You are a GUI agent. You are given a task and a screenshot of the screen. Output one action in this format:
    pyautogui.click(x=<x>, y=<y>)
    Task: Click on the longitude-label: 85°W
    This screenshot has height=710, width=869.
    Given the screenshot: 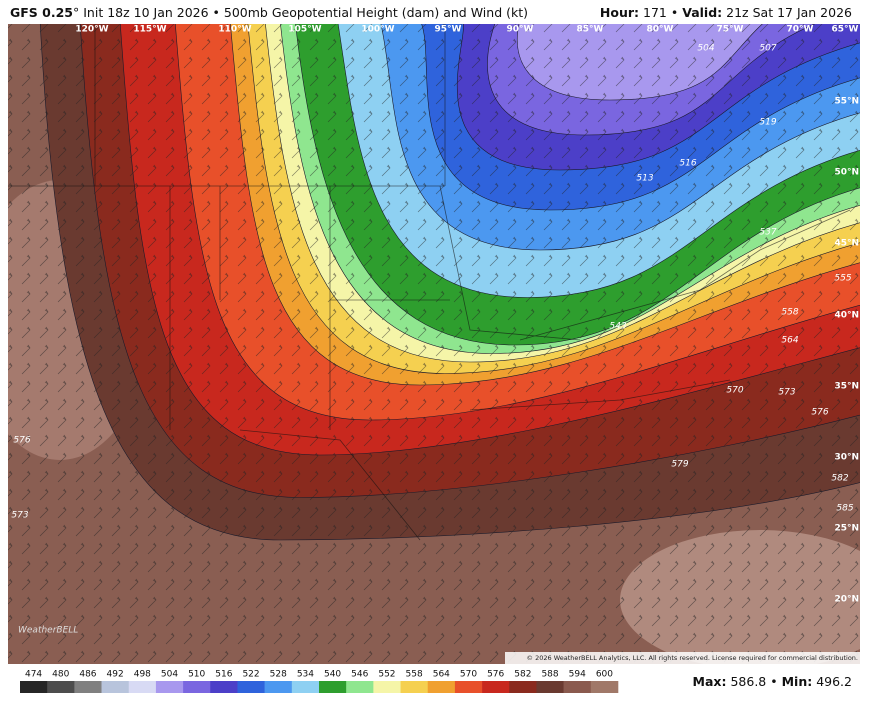 What is the action you would take?
    pyautogui.click(x=590, y=30)
    